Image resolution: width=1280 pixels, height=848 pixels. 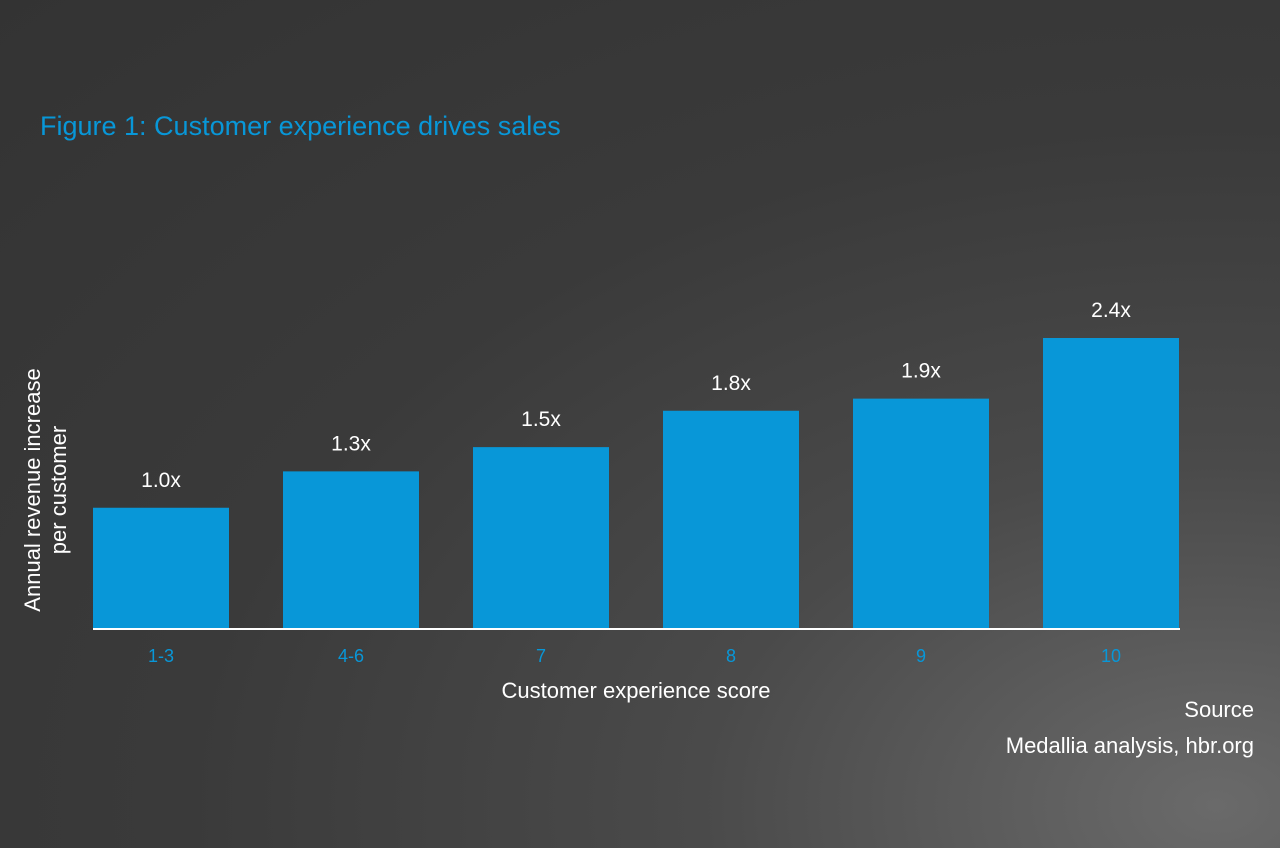 What do you see at coordinates (161, 480) in the screenshot?
I see `value-label-1-3: 1.0x` at bounding box center [161, 480].